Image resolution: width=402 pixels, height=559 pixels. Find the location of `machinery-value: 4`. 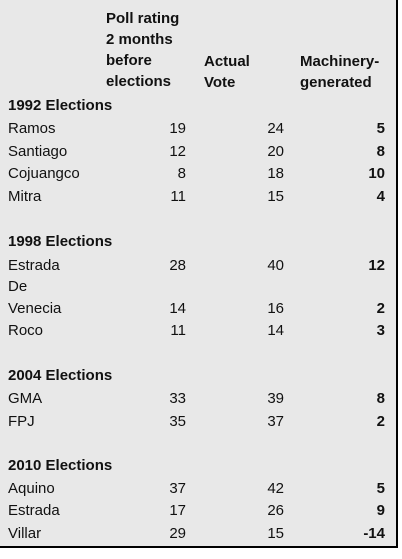

machinery-value: 4 is located at coordinates (380, 196).